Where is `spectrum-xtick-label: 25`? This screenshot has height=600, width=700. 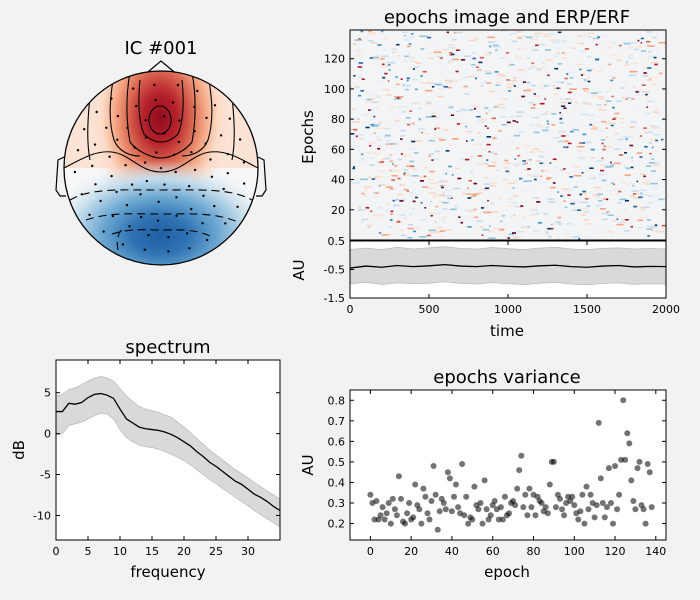
spectrum-xtick-label: 25 is located at coordinates (216, 551).